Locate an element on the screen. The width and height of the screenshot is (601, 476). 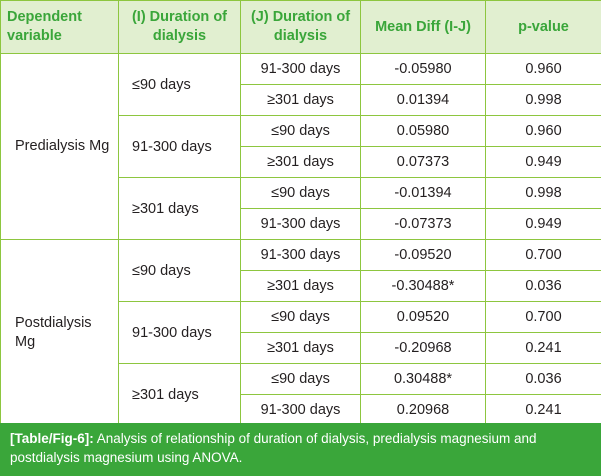
group-label: Postdialysis Mg is located at coordinates (59, 332).